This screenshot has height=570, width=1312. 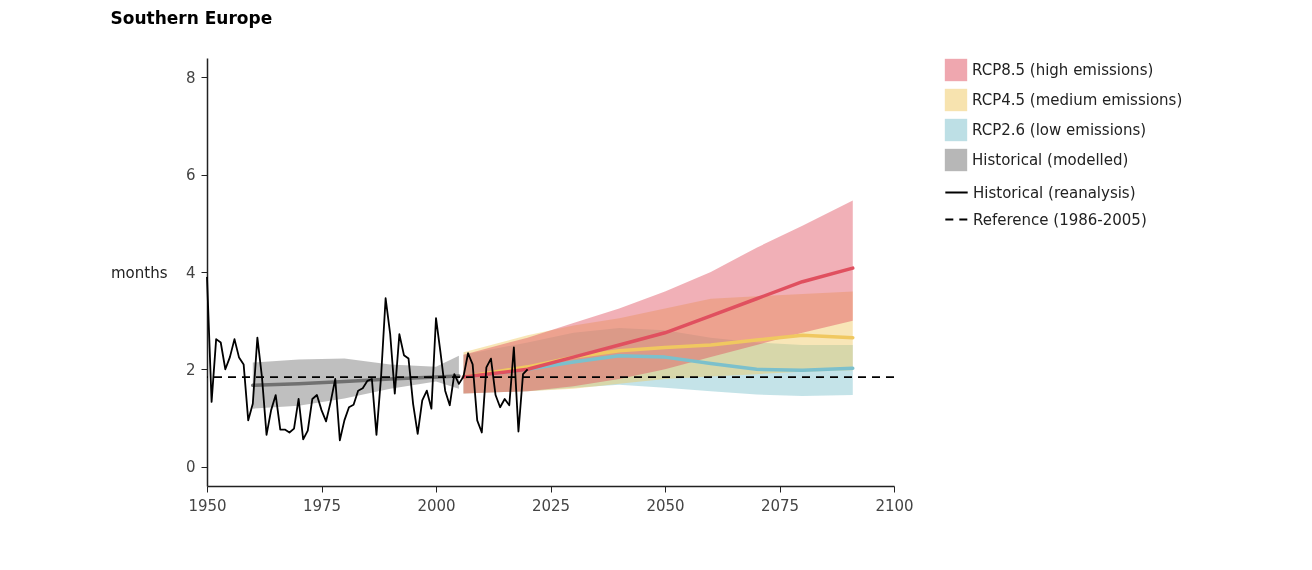 What do you see at coordinates (1063, 70) in the screenshot?
I see `legend-label: RCP8.5 (high emissions)` at bounding box center [1063, 70].